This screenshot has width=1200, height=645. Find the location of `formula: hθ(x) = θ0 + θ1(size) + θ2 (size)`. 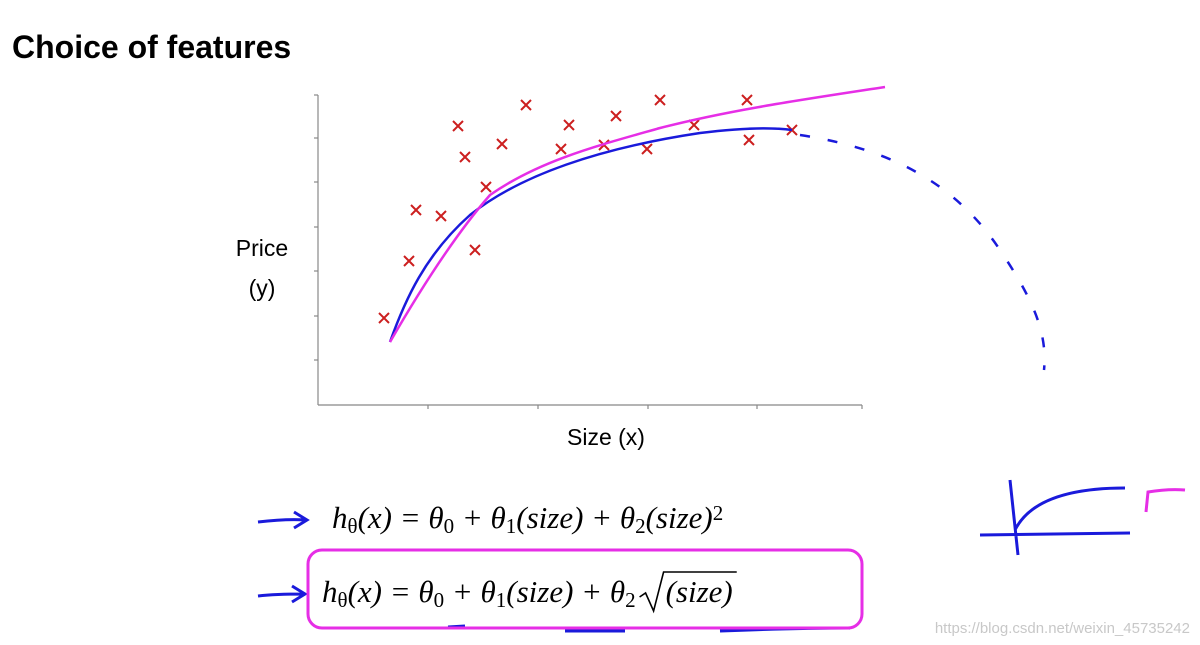

formula: hθ(x) = θ0 + θ1(size) + θ2 (size) is located at coordinates (527, 593).